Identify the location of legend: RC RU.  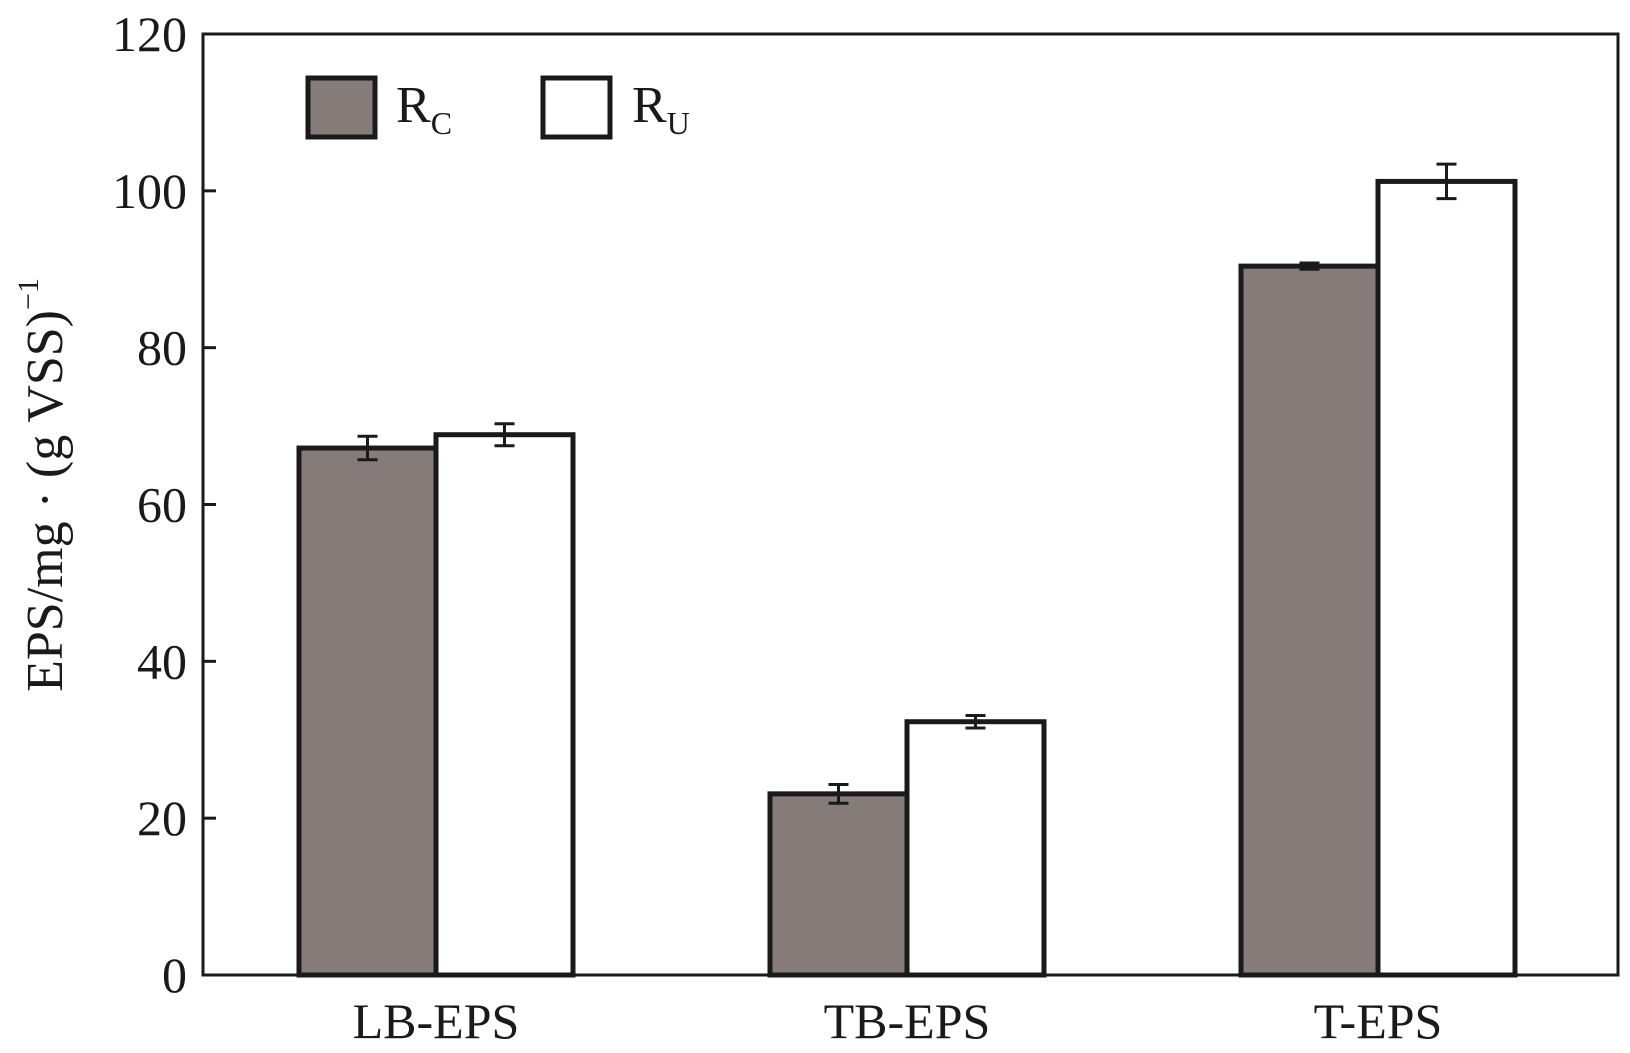
(497, 108).